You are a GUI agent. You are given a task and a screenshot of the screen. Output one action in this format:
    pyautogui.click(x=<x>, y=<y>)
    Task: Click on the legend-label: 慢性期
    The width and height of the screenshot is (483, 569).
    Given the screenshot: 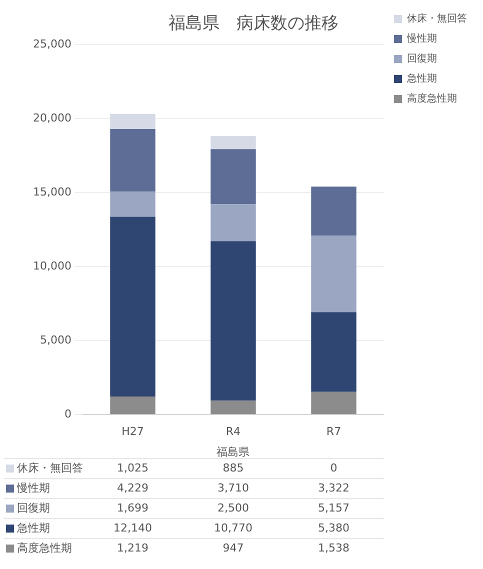 What is the action you would take?
    pyautogui.click(x=421, y=38)
    